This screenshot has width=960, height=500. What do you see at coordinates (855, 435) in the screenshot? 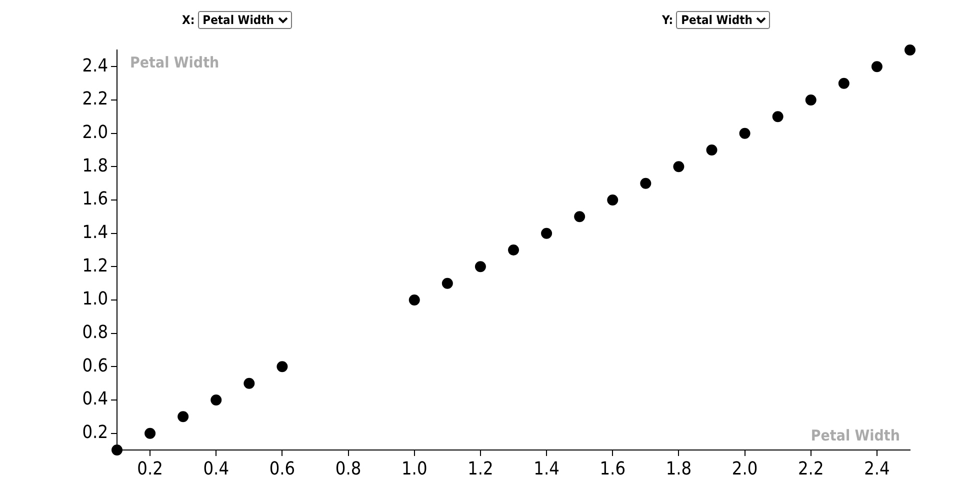
I see `x-axis-title: Petal Width` at bounding box center [855, 435].